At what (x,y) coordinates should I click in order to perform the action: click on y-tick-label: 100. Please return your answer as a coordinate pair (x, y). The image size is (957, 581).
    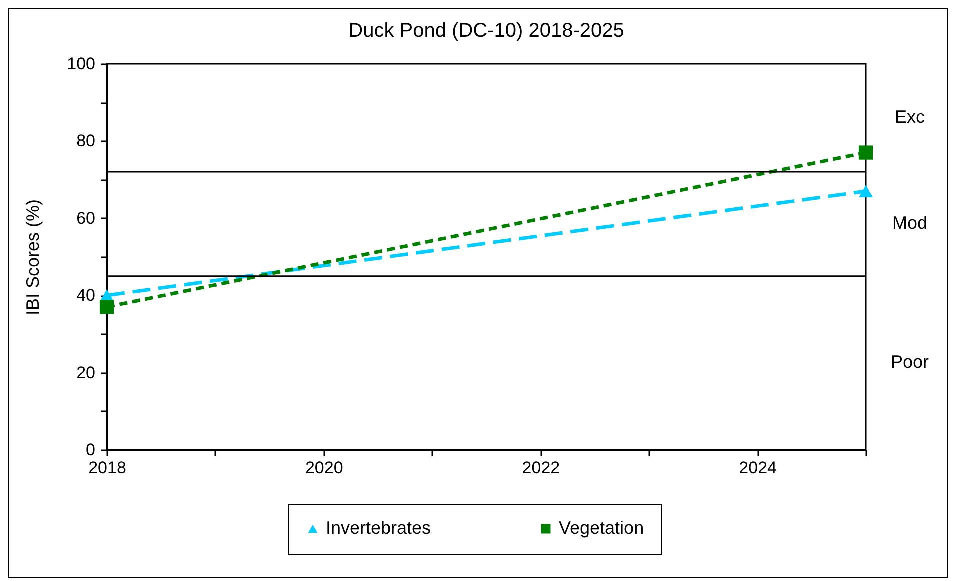
    Looking at the image, I should click on (81, 64).